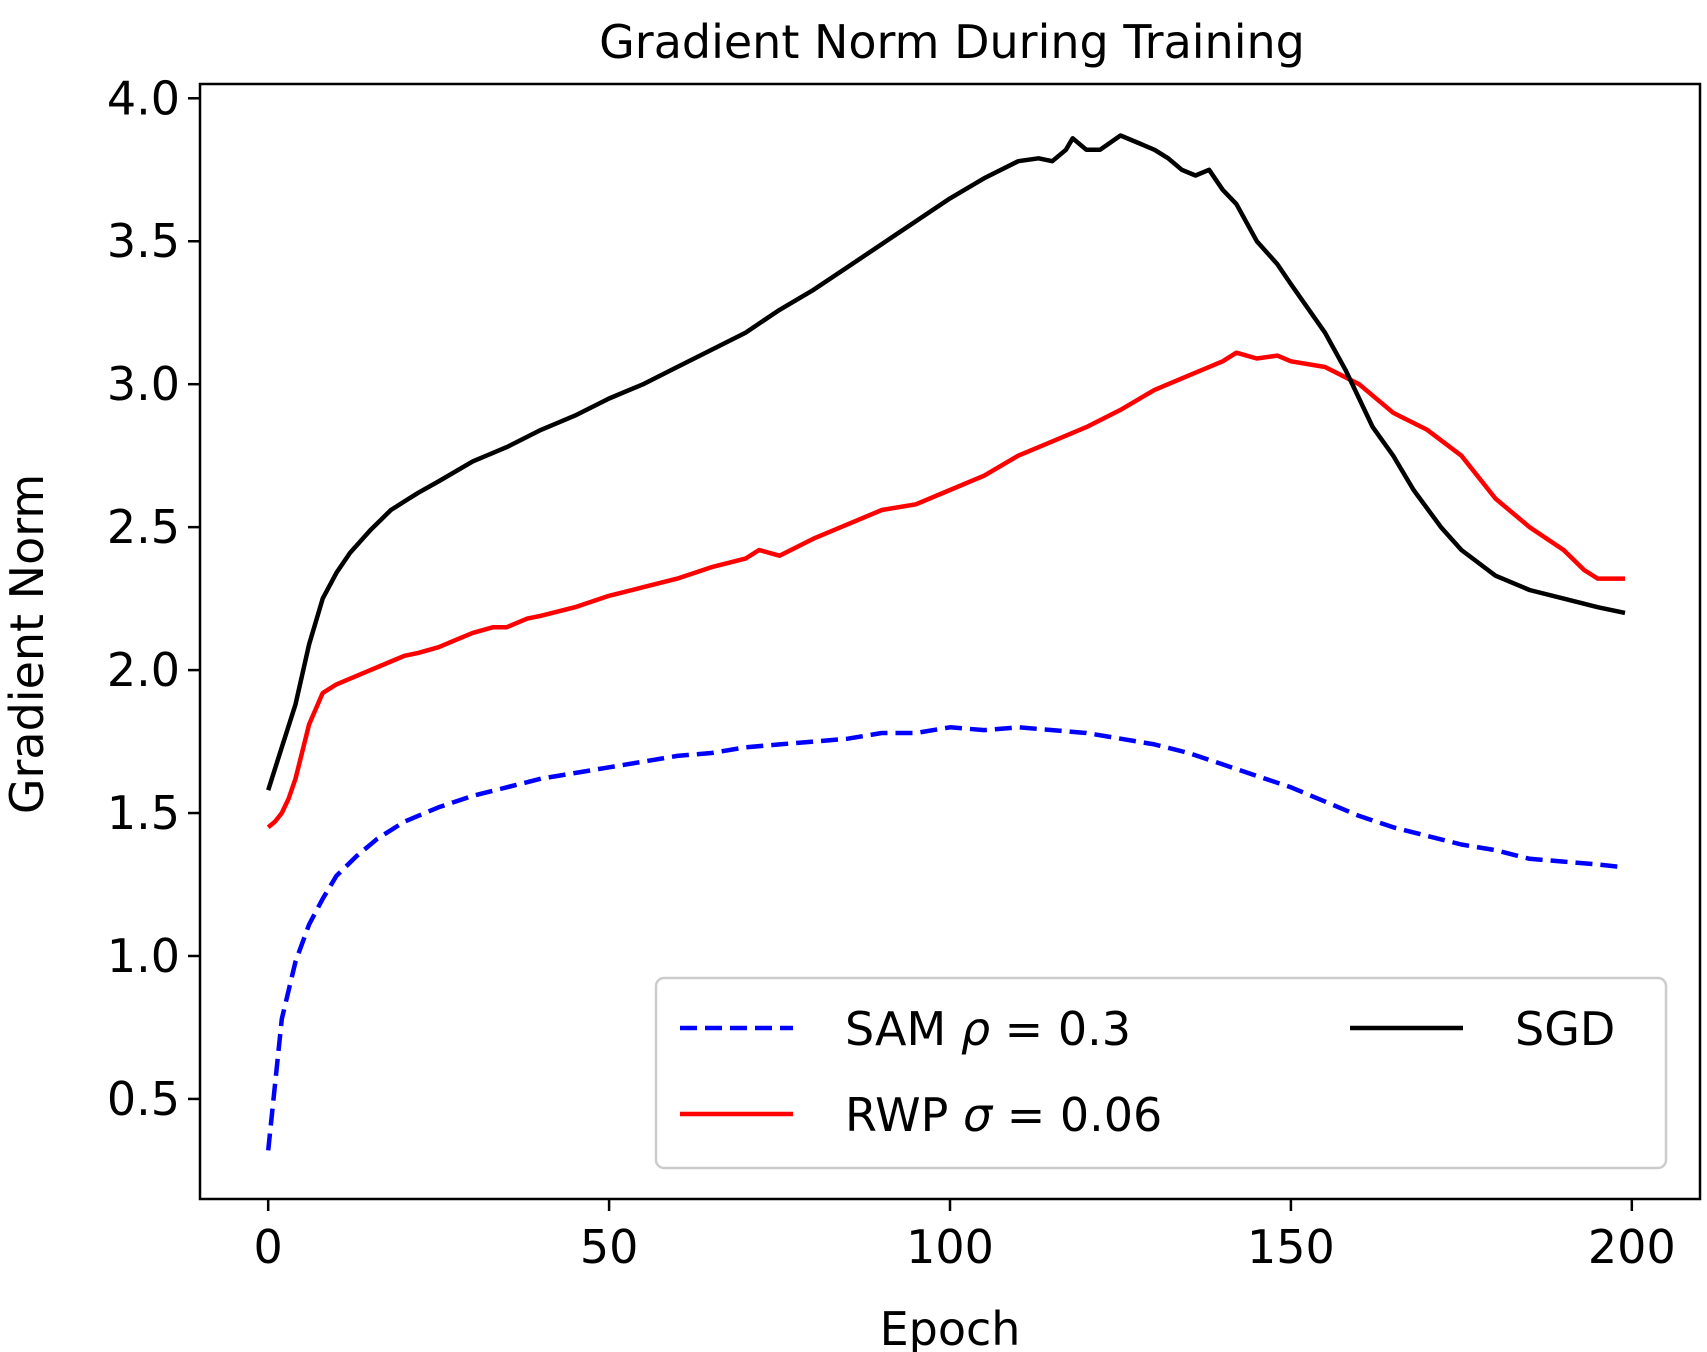 The image size is (1707, 1352). What do you see at coordinates (143, 1099) in the screenshot?
I see `y-tick-label: 0.5` at bounding box center [143, 1099].